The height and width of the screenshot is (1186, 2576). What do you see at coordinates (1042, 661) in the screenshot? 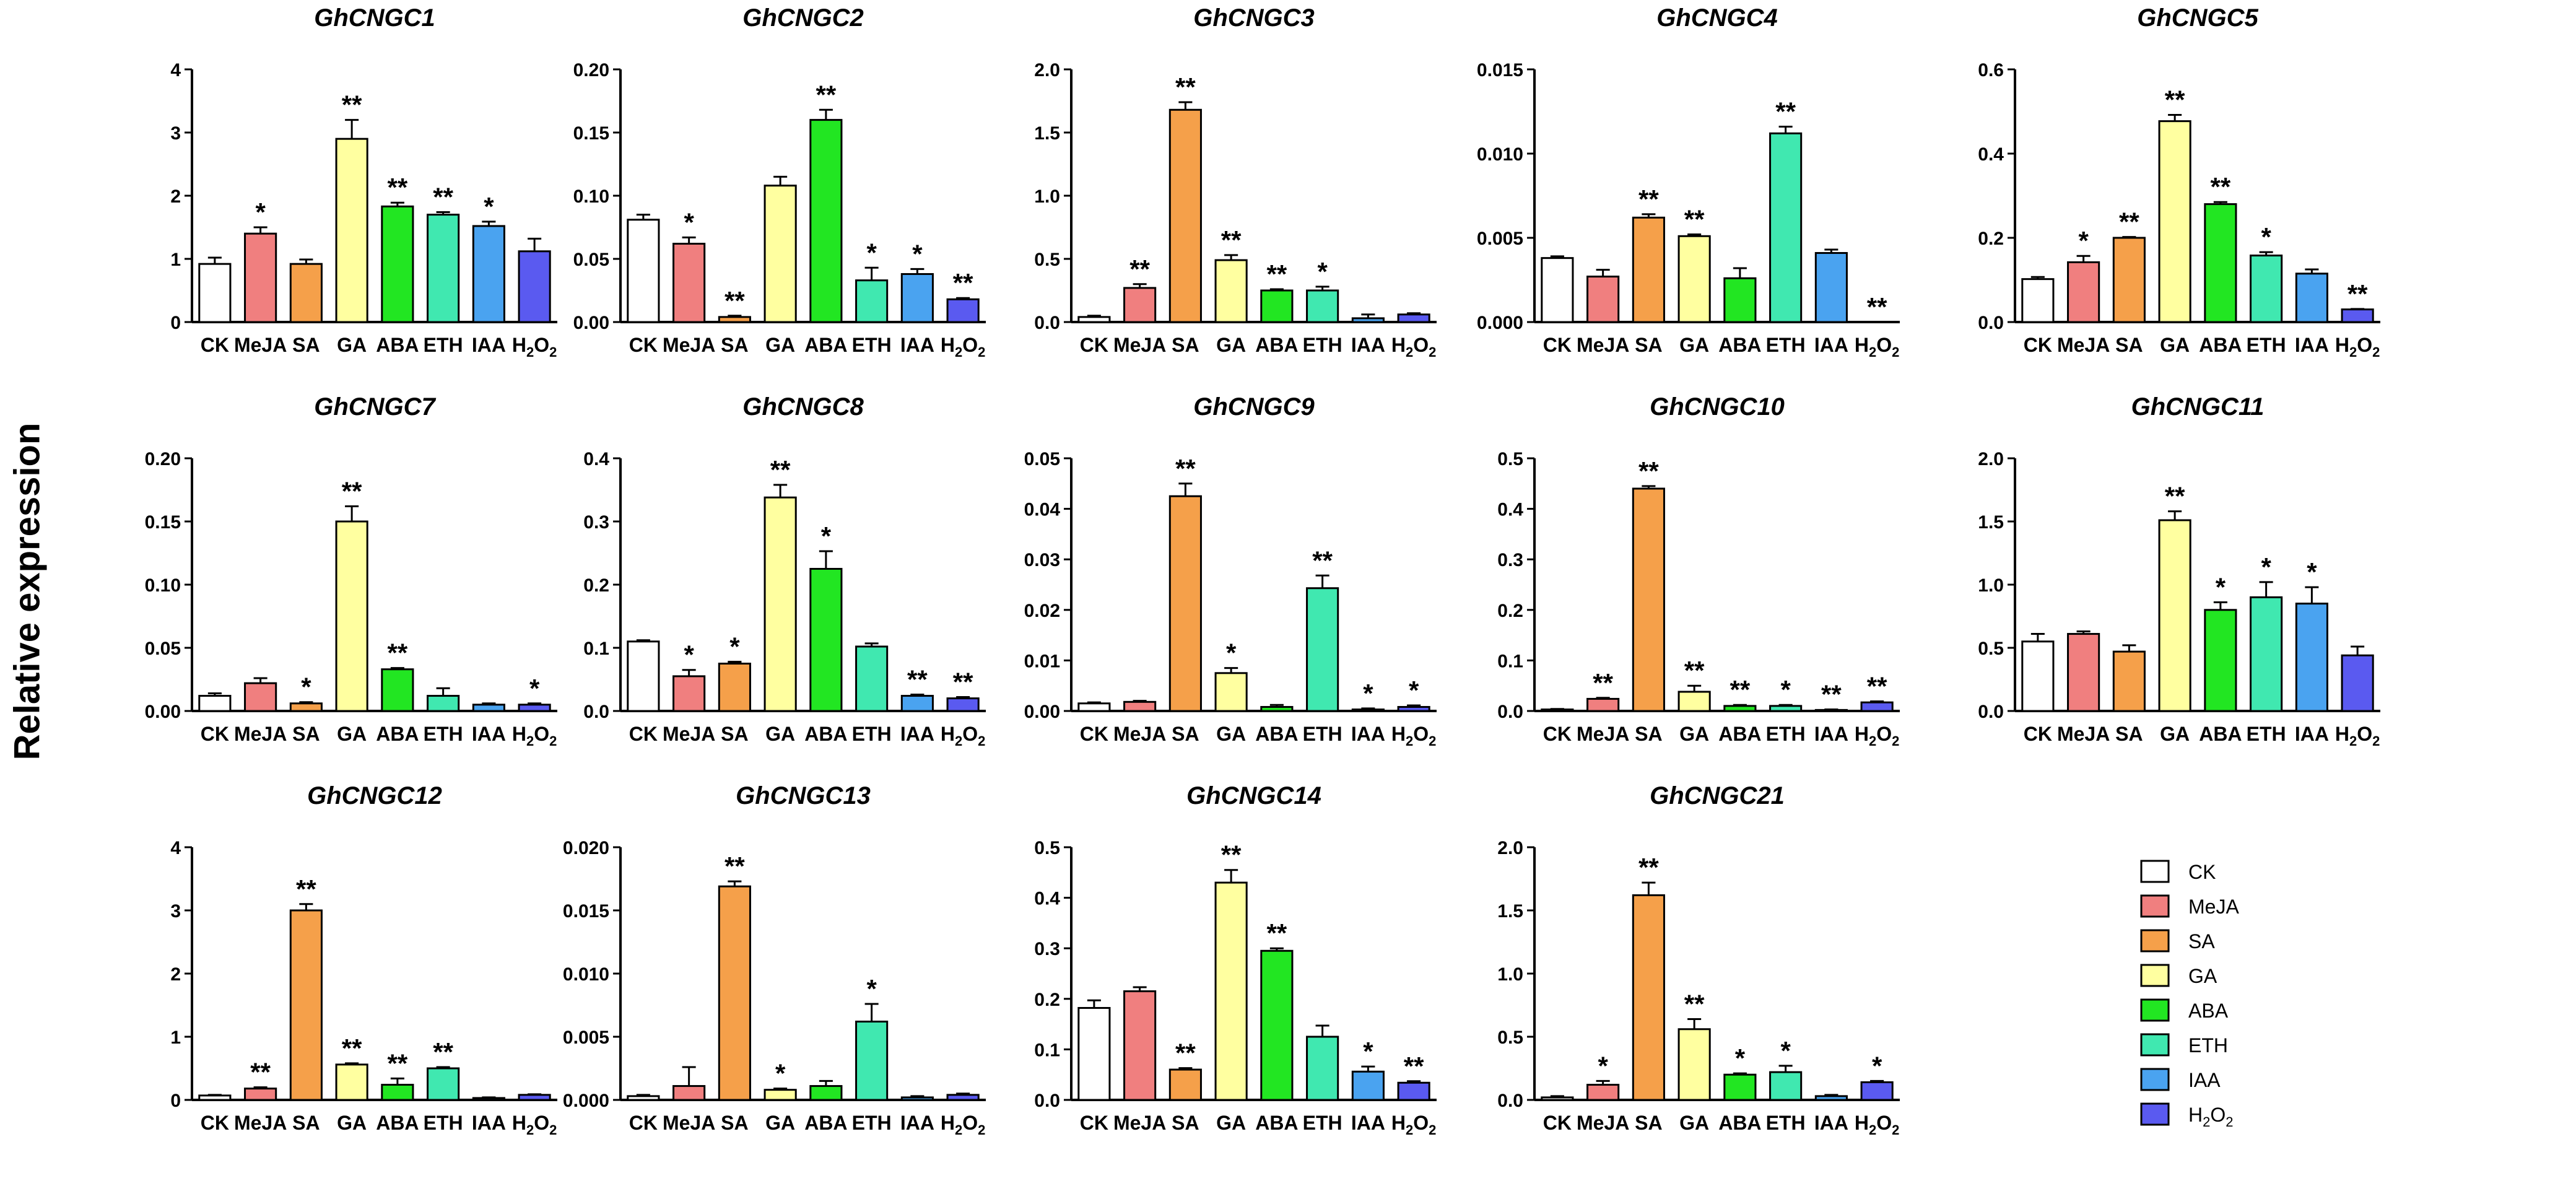
I see `y-tick-label: 0.01` at bounding box center [1042, 661].